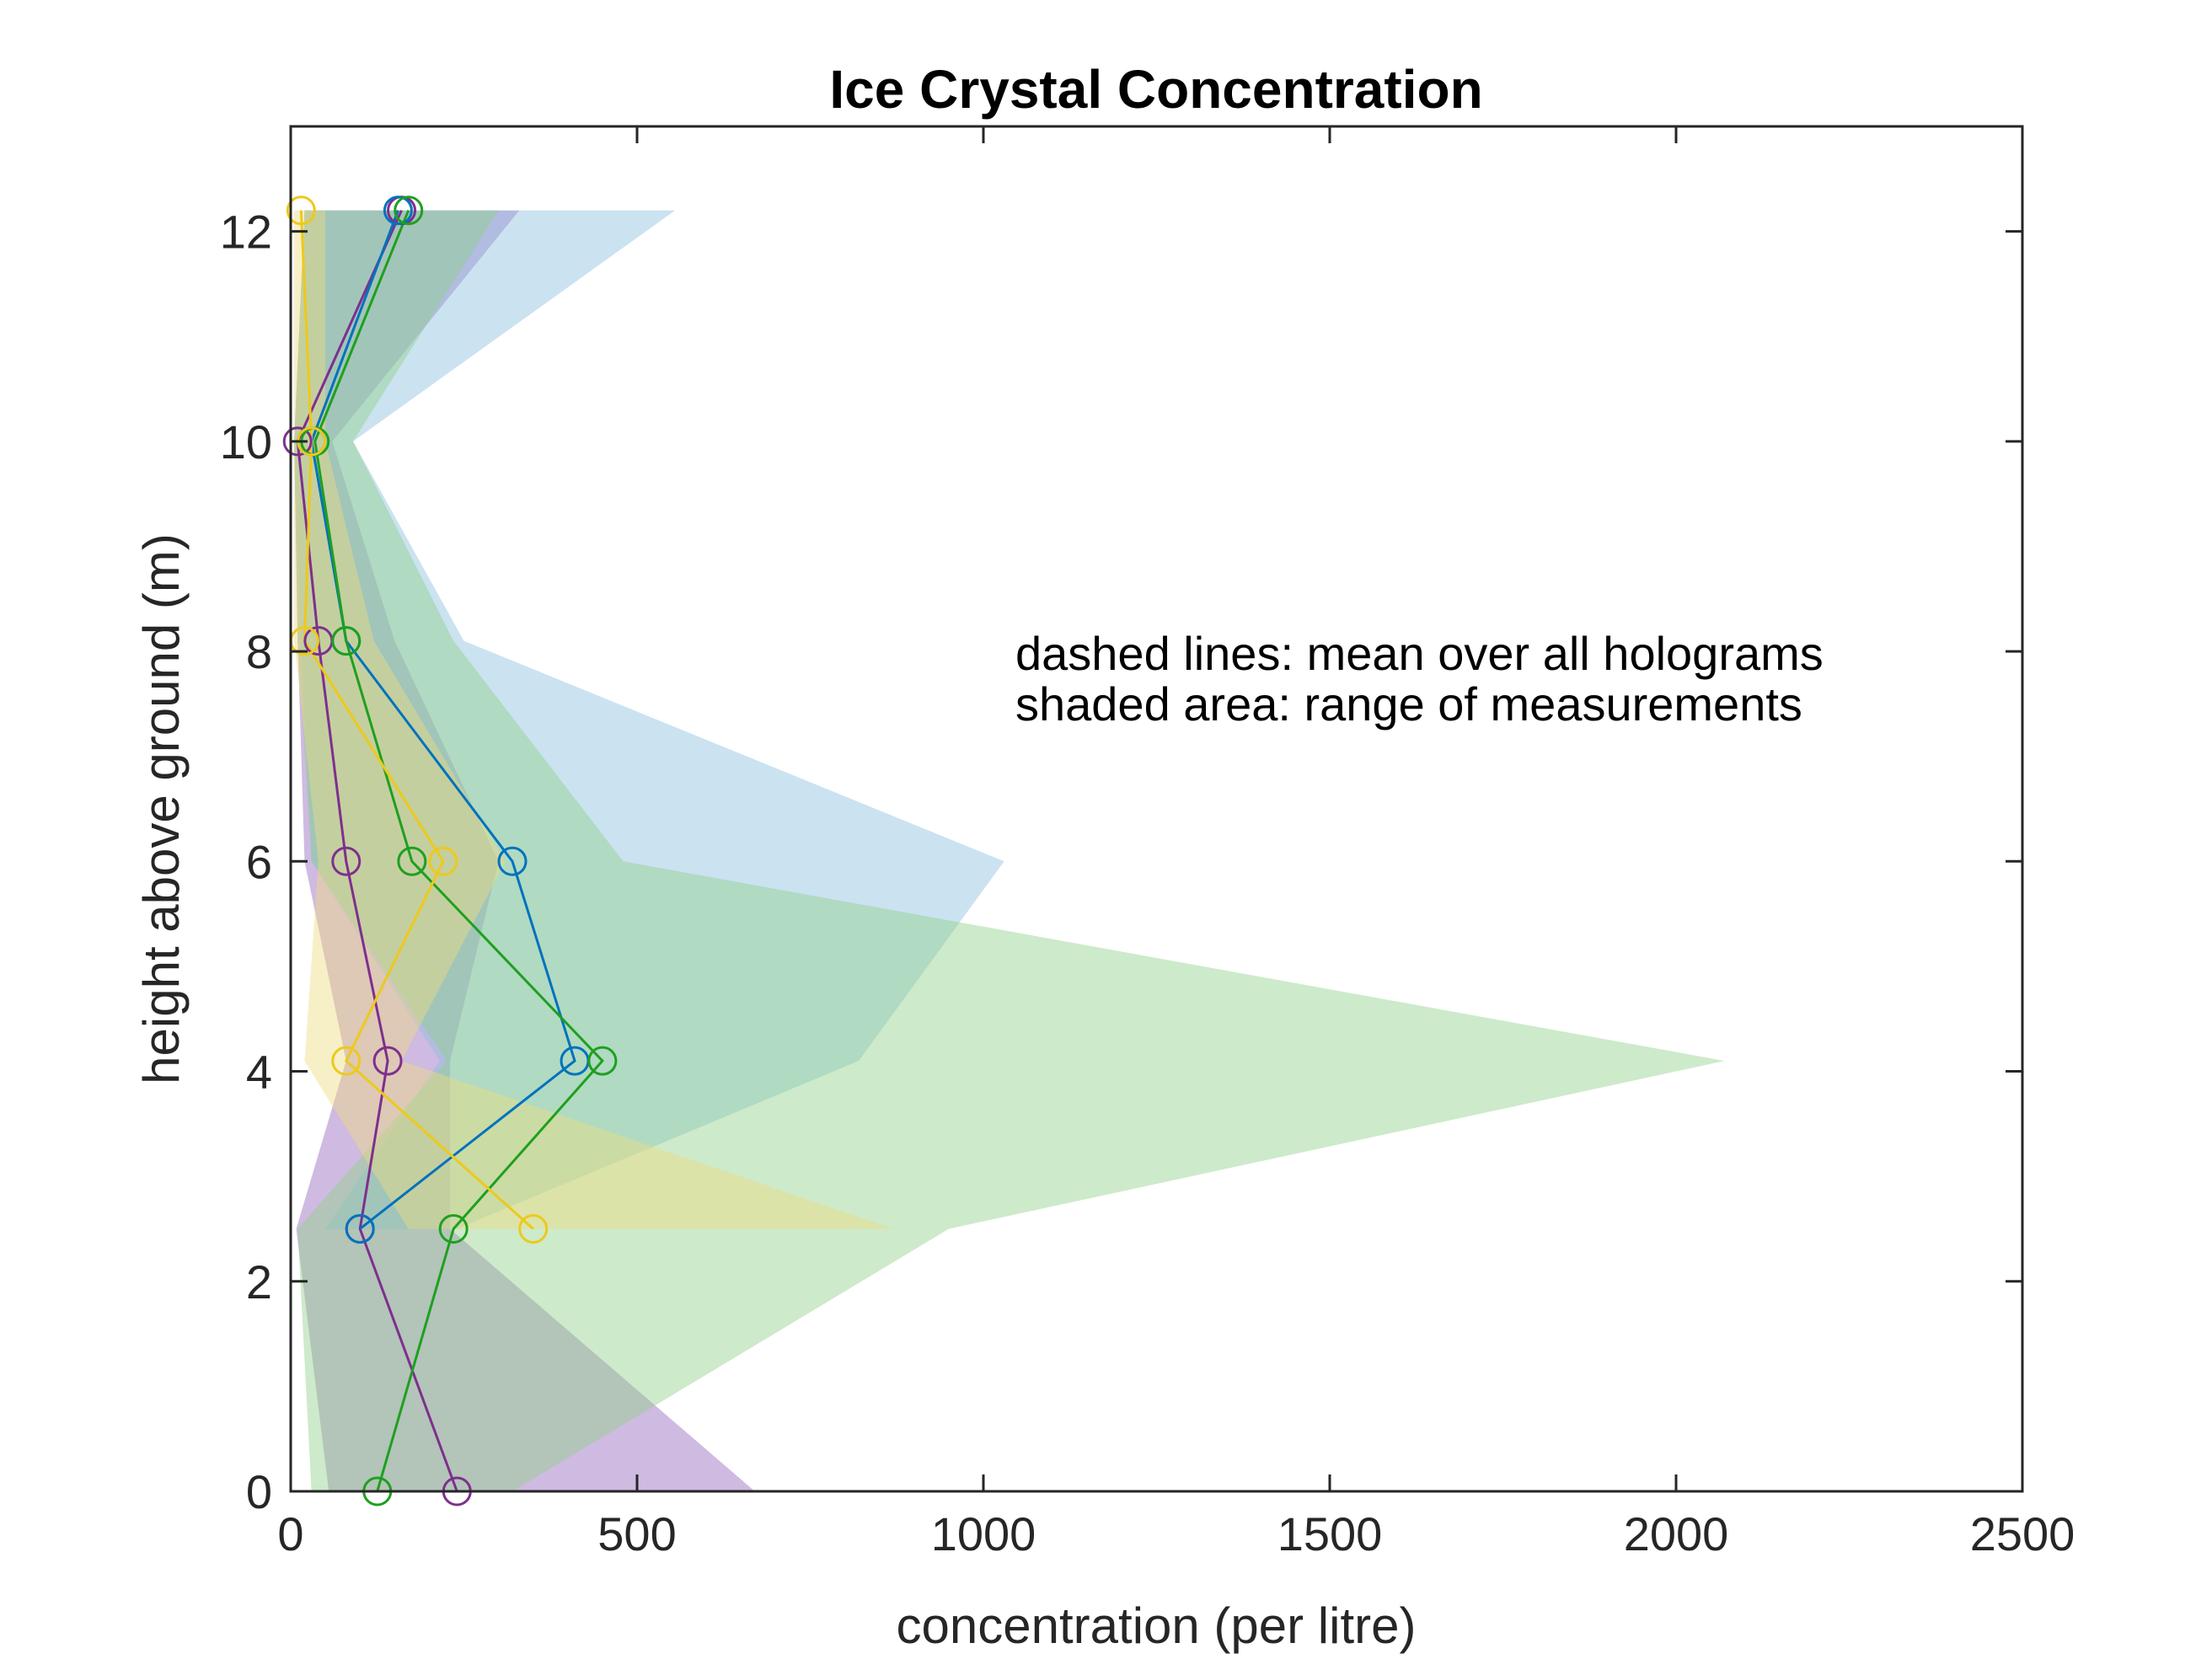  I want to click on x-tick-label: 1500, so click(1330, 1533).